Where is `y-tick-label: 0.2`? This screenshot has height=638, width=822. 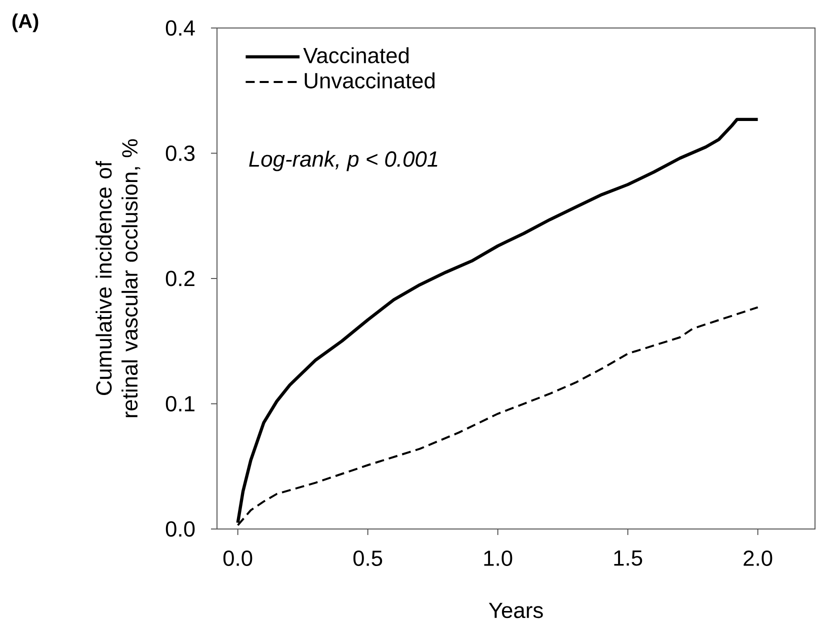
y-tick-label: 0.2 is located at coordinates (180, 278).